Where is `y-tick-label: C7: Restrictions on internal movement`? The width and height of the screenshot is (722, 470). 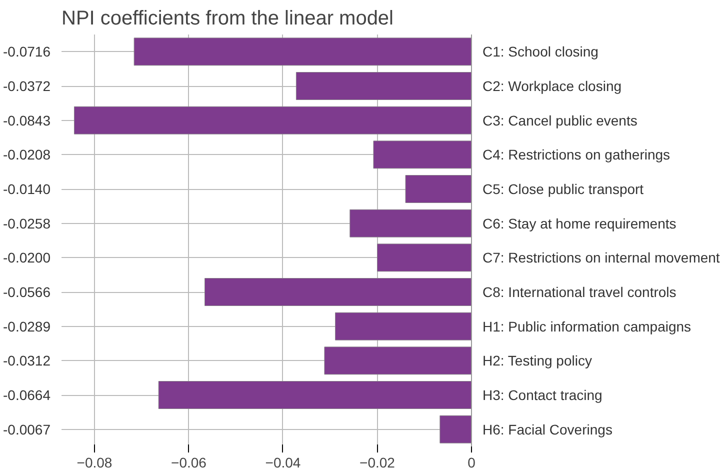 y-tick-label: C7: Restrictions on internal movement is located at coordinates (601, 258).